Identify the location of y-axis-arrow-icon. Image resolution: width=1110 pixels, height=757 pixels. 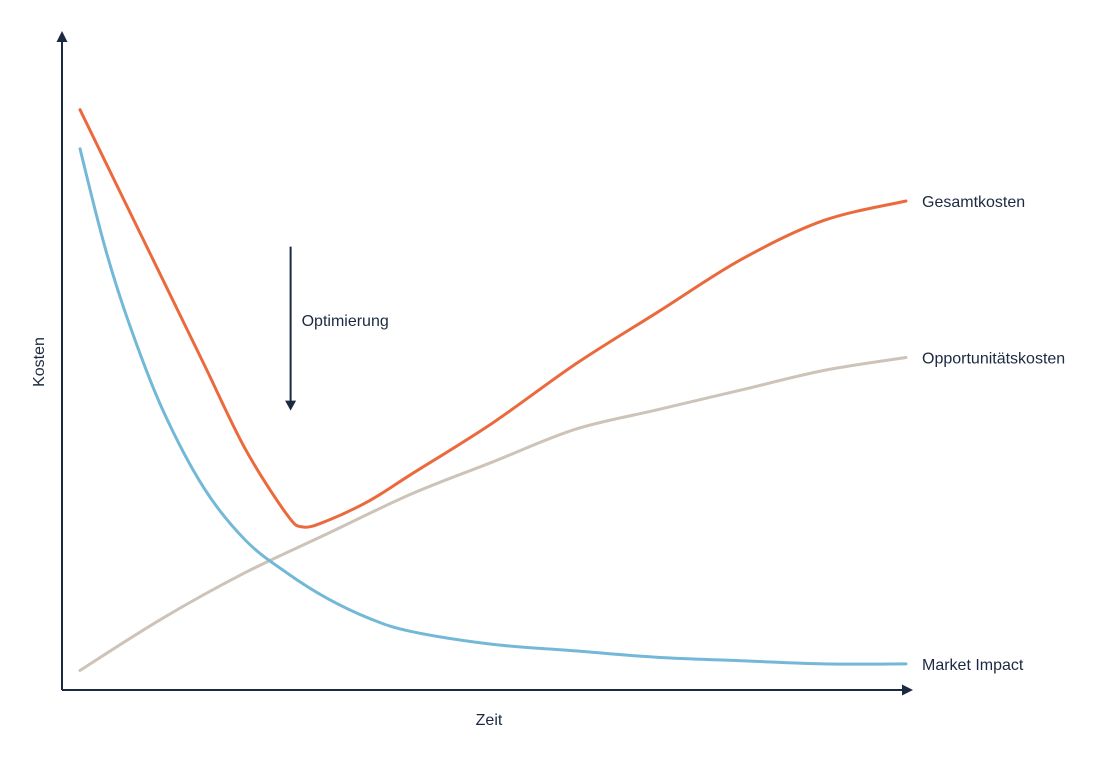
(62, 36).